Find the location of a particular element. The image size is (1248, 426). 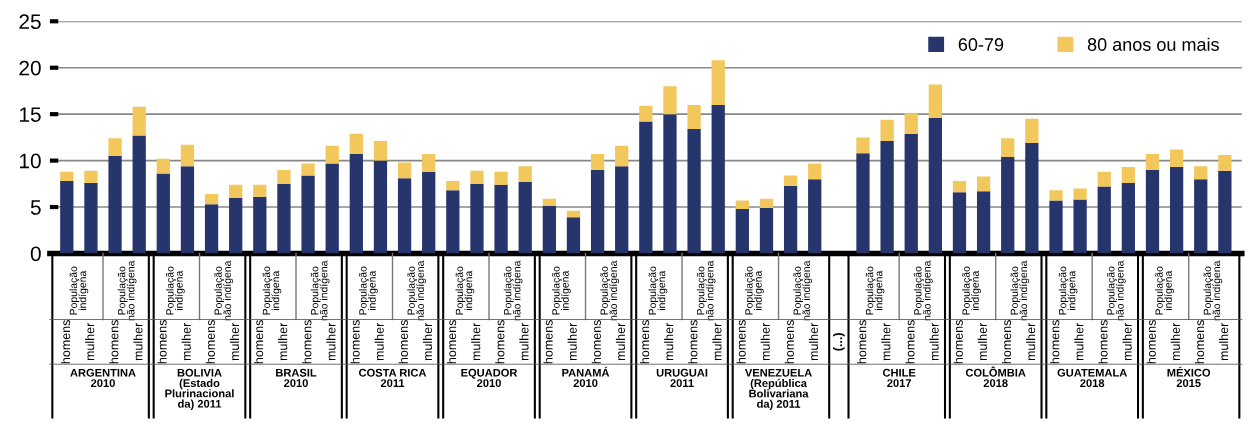

y-tick-label: 25 is located at coordinates (30, 22).